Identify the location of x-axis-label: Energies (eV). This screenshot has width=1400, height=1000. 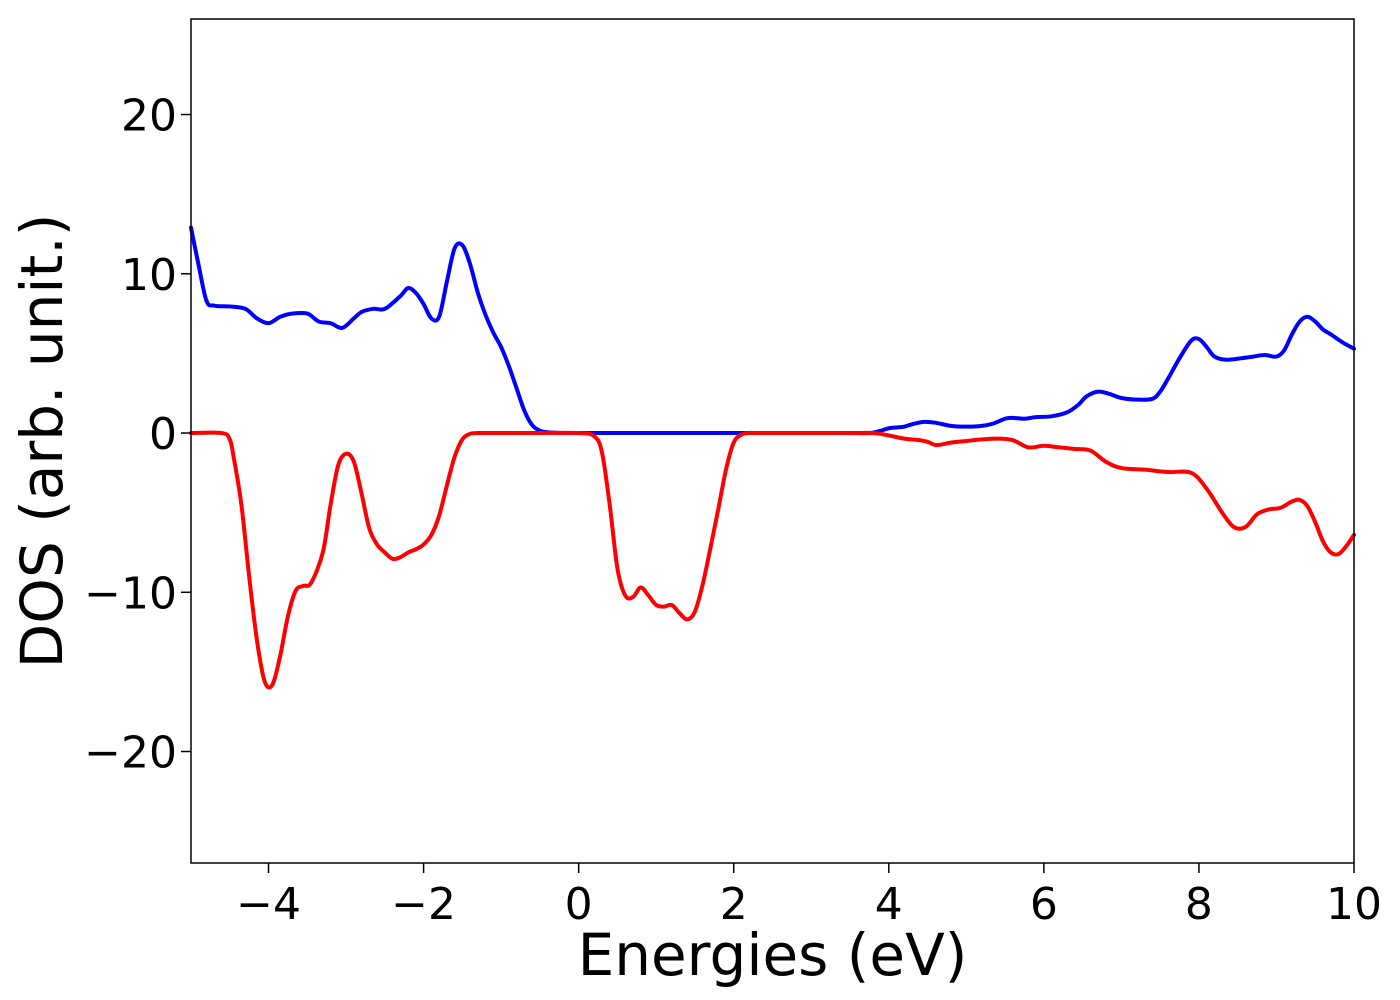
(773, 955).